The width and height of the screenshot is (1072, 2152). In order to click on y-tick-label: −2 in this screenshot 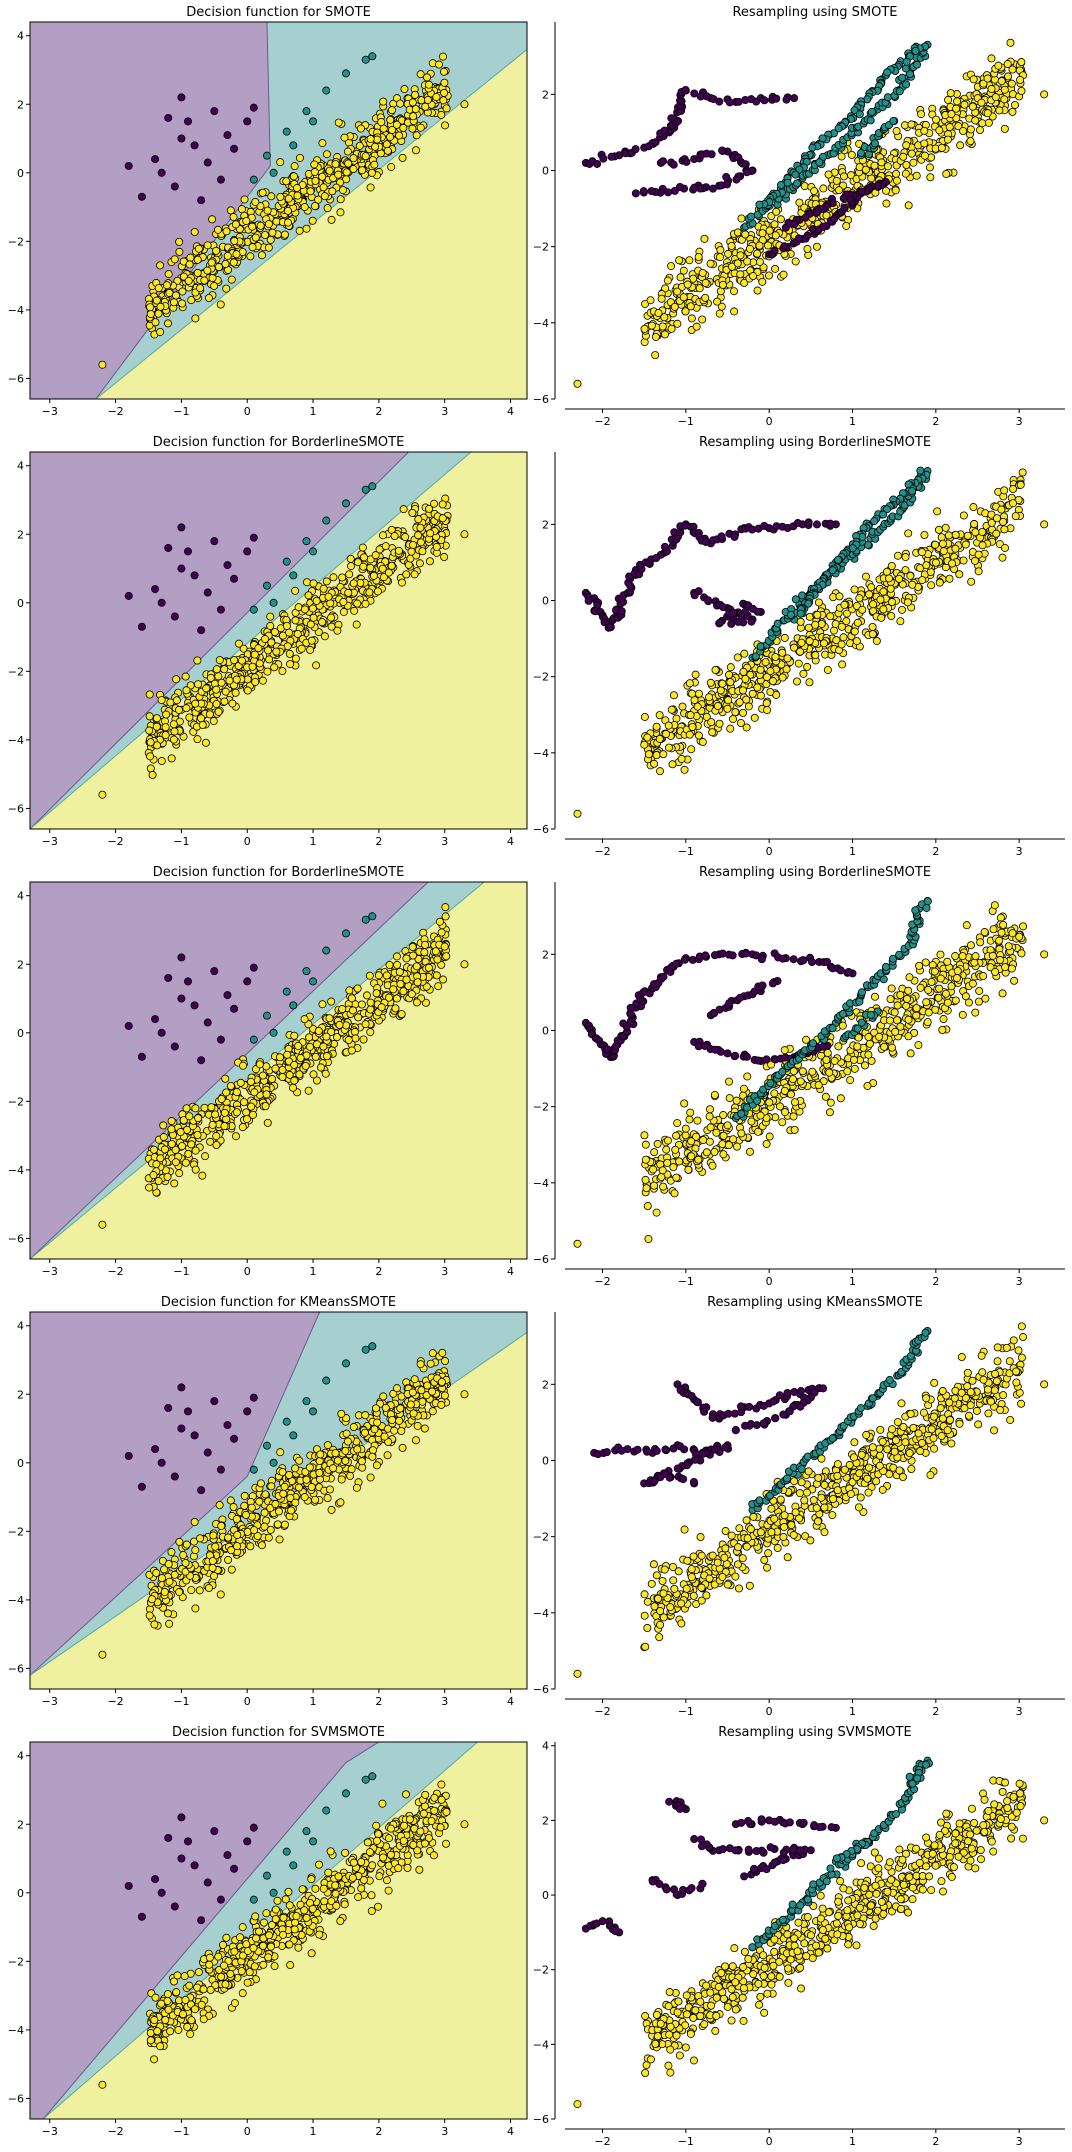, I will do `click(541, 247)`.